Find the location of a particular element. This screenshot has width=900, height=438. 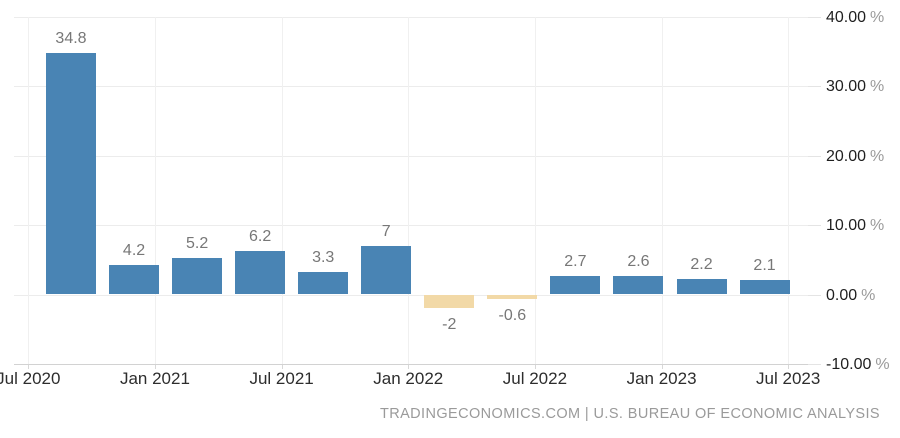

y-tick-number: 40.00 is located at coordinates (846, 17).